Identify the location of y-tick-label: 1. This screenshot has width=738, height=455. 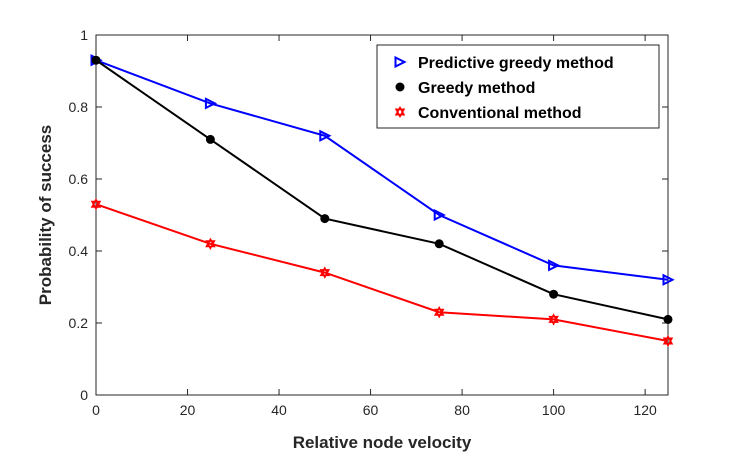
(84, 35).